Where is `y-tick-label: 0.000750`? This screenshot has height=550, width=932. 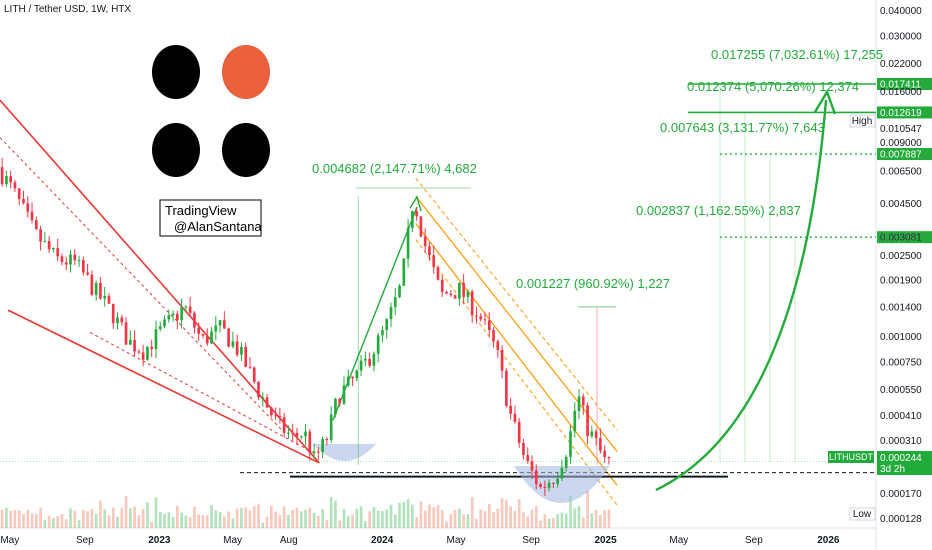
y-tick-label: 0.000750 is located at coordinates (901, 363).